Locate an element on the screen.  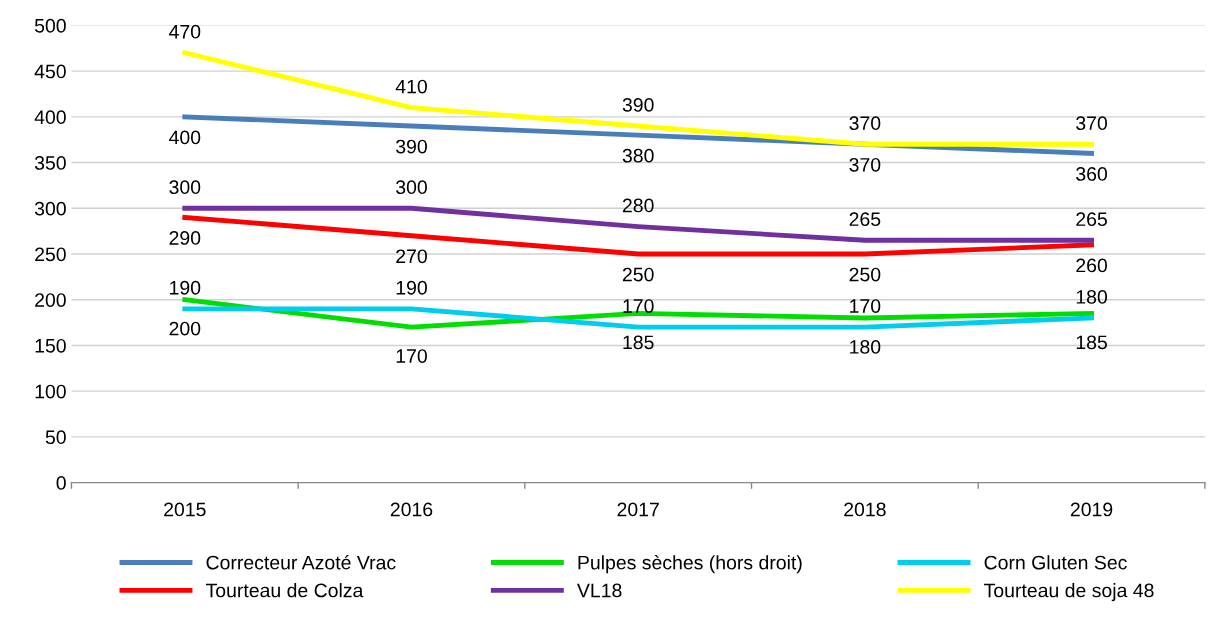
data-label: 360 is located at coordinates (1092, 174).